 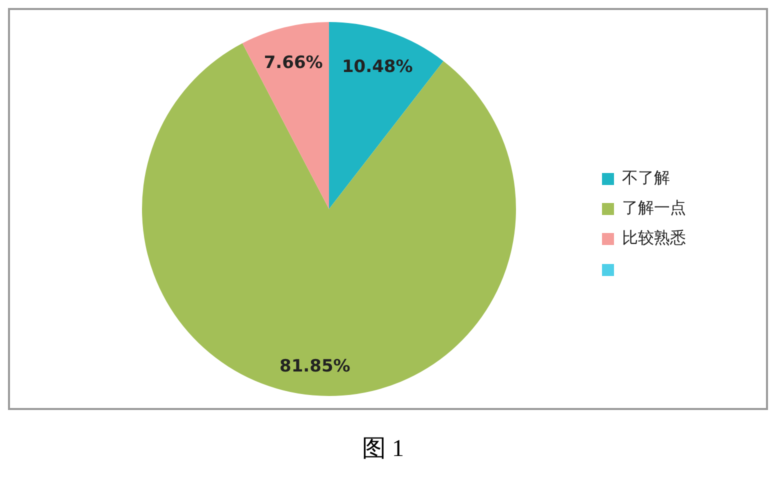 I want to click on legend-label: 不了解, so click(x=646, y=178).